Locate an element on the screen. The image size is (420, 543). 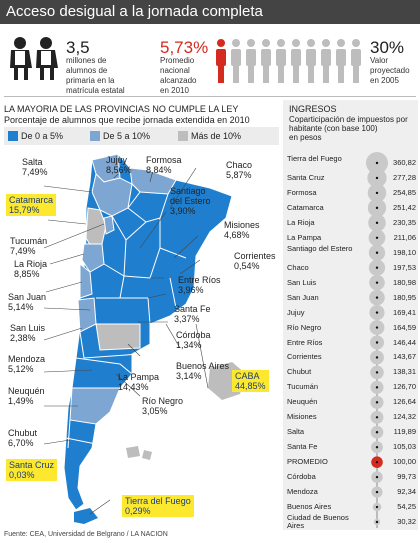
income-row-label: Santiago del Estero is located at coordinates (320, 248).